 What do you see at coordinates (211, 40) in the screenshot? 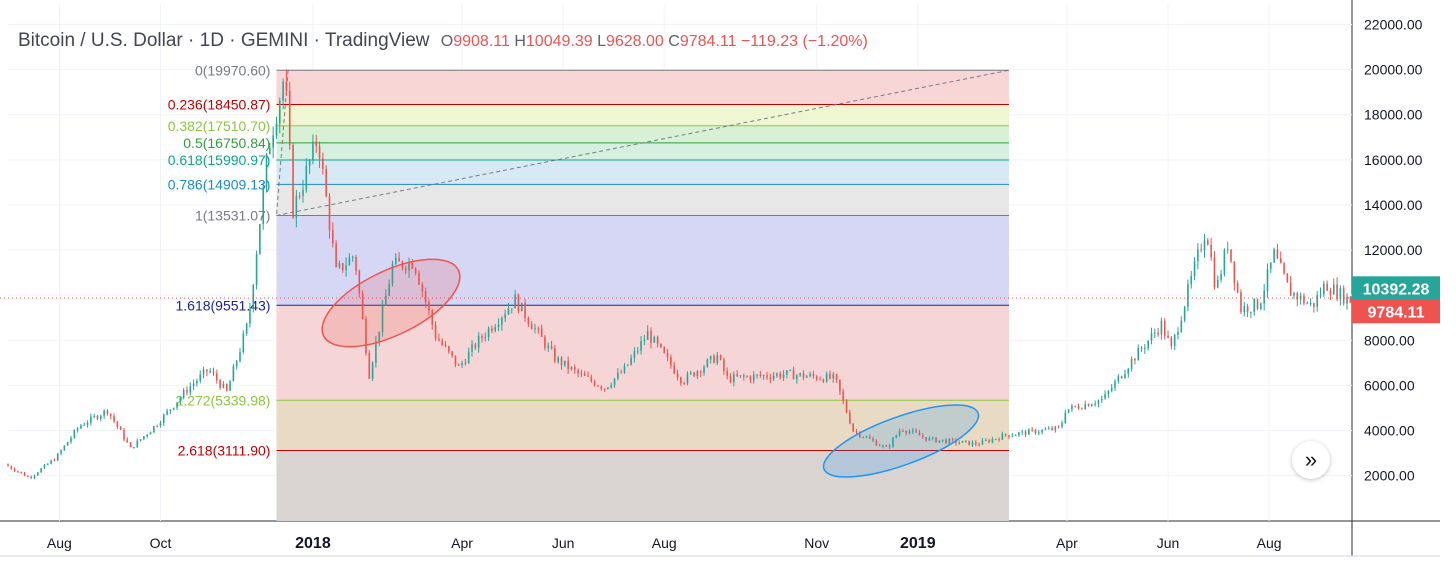
I see `interval-label: 1D` at bounding box center [211, 40].